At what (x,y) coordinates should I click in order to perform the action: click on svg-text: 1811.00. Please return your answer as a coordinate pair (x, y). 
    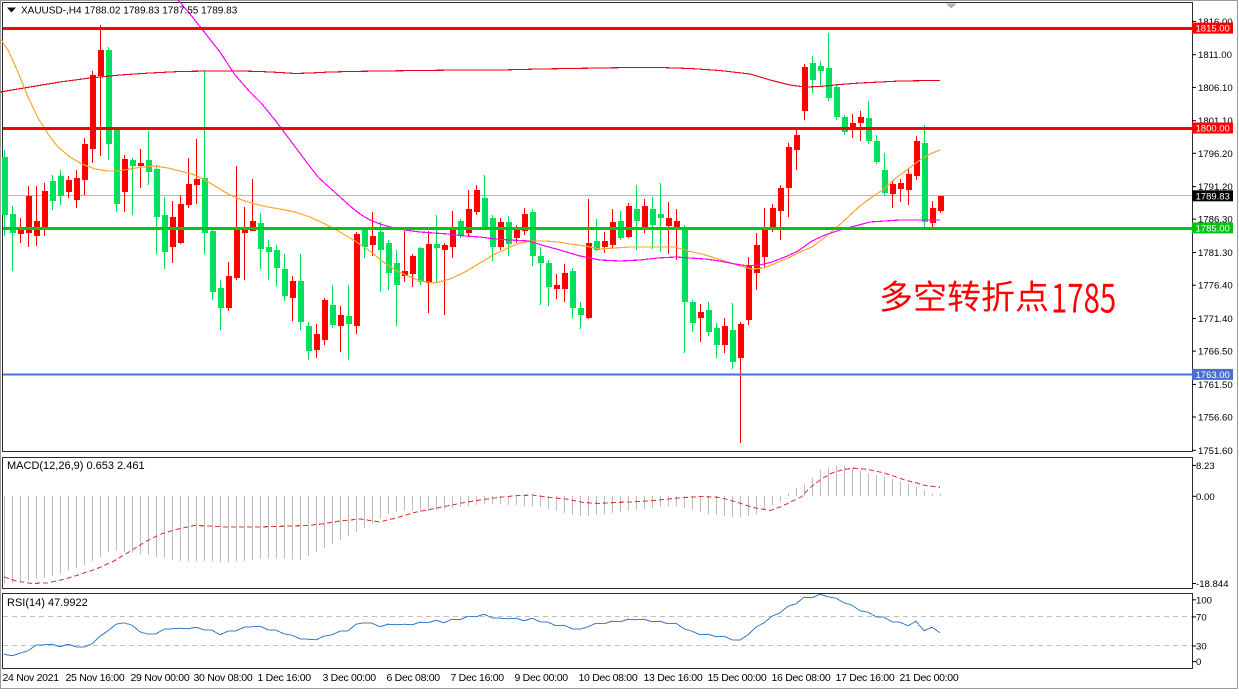
    Looking at the image, I should click on (1215, 55).